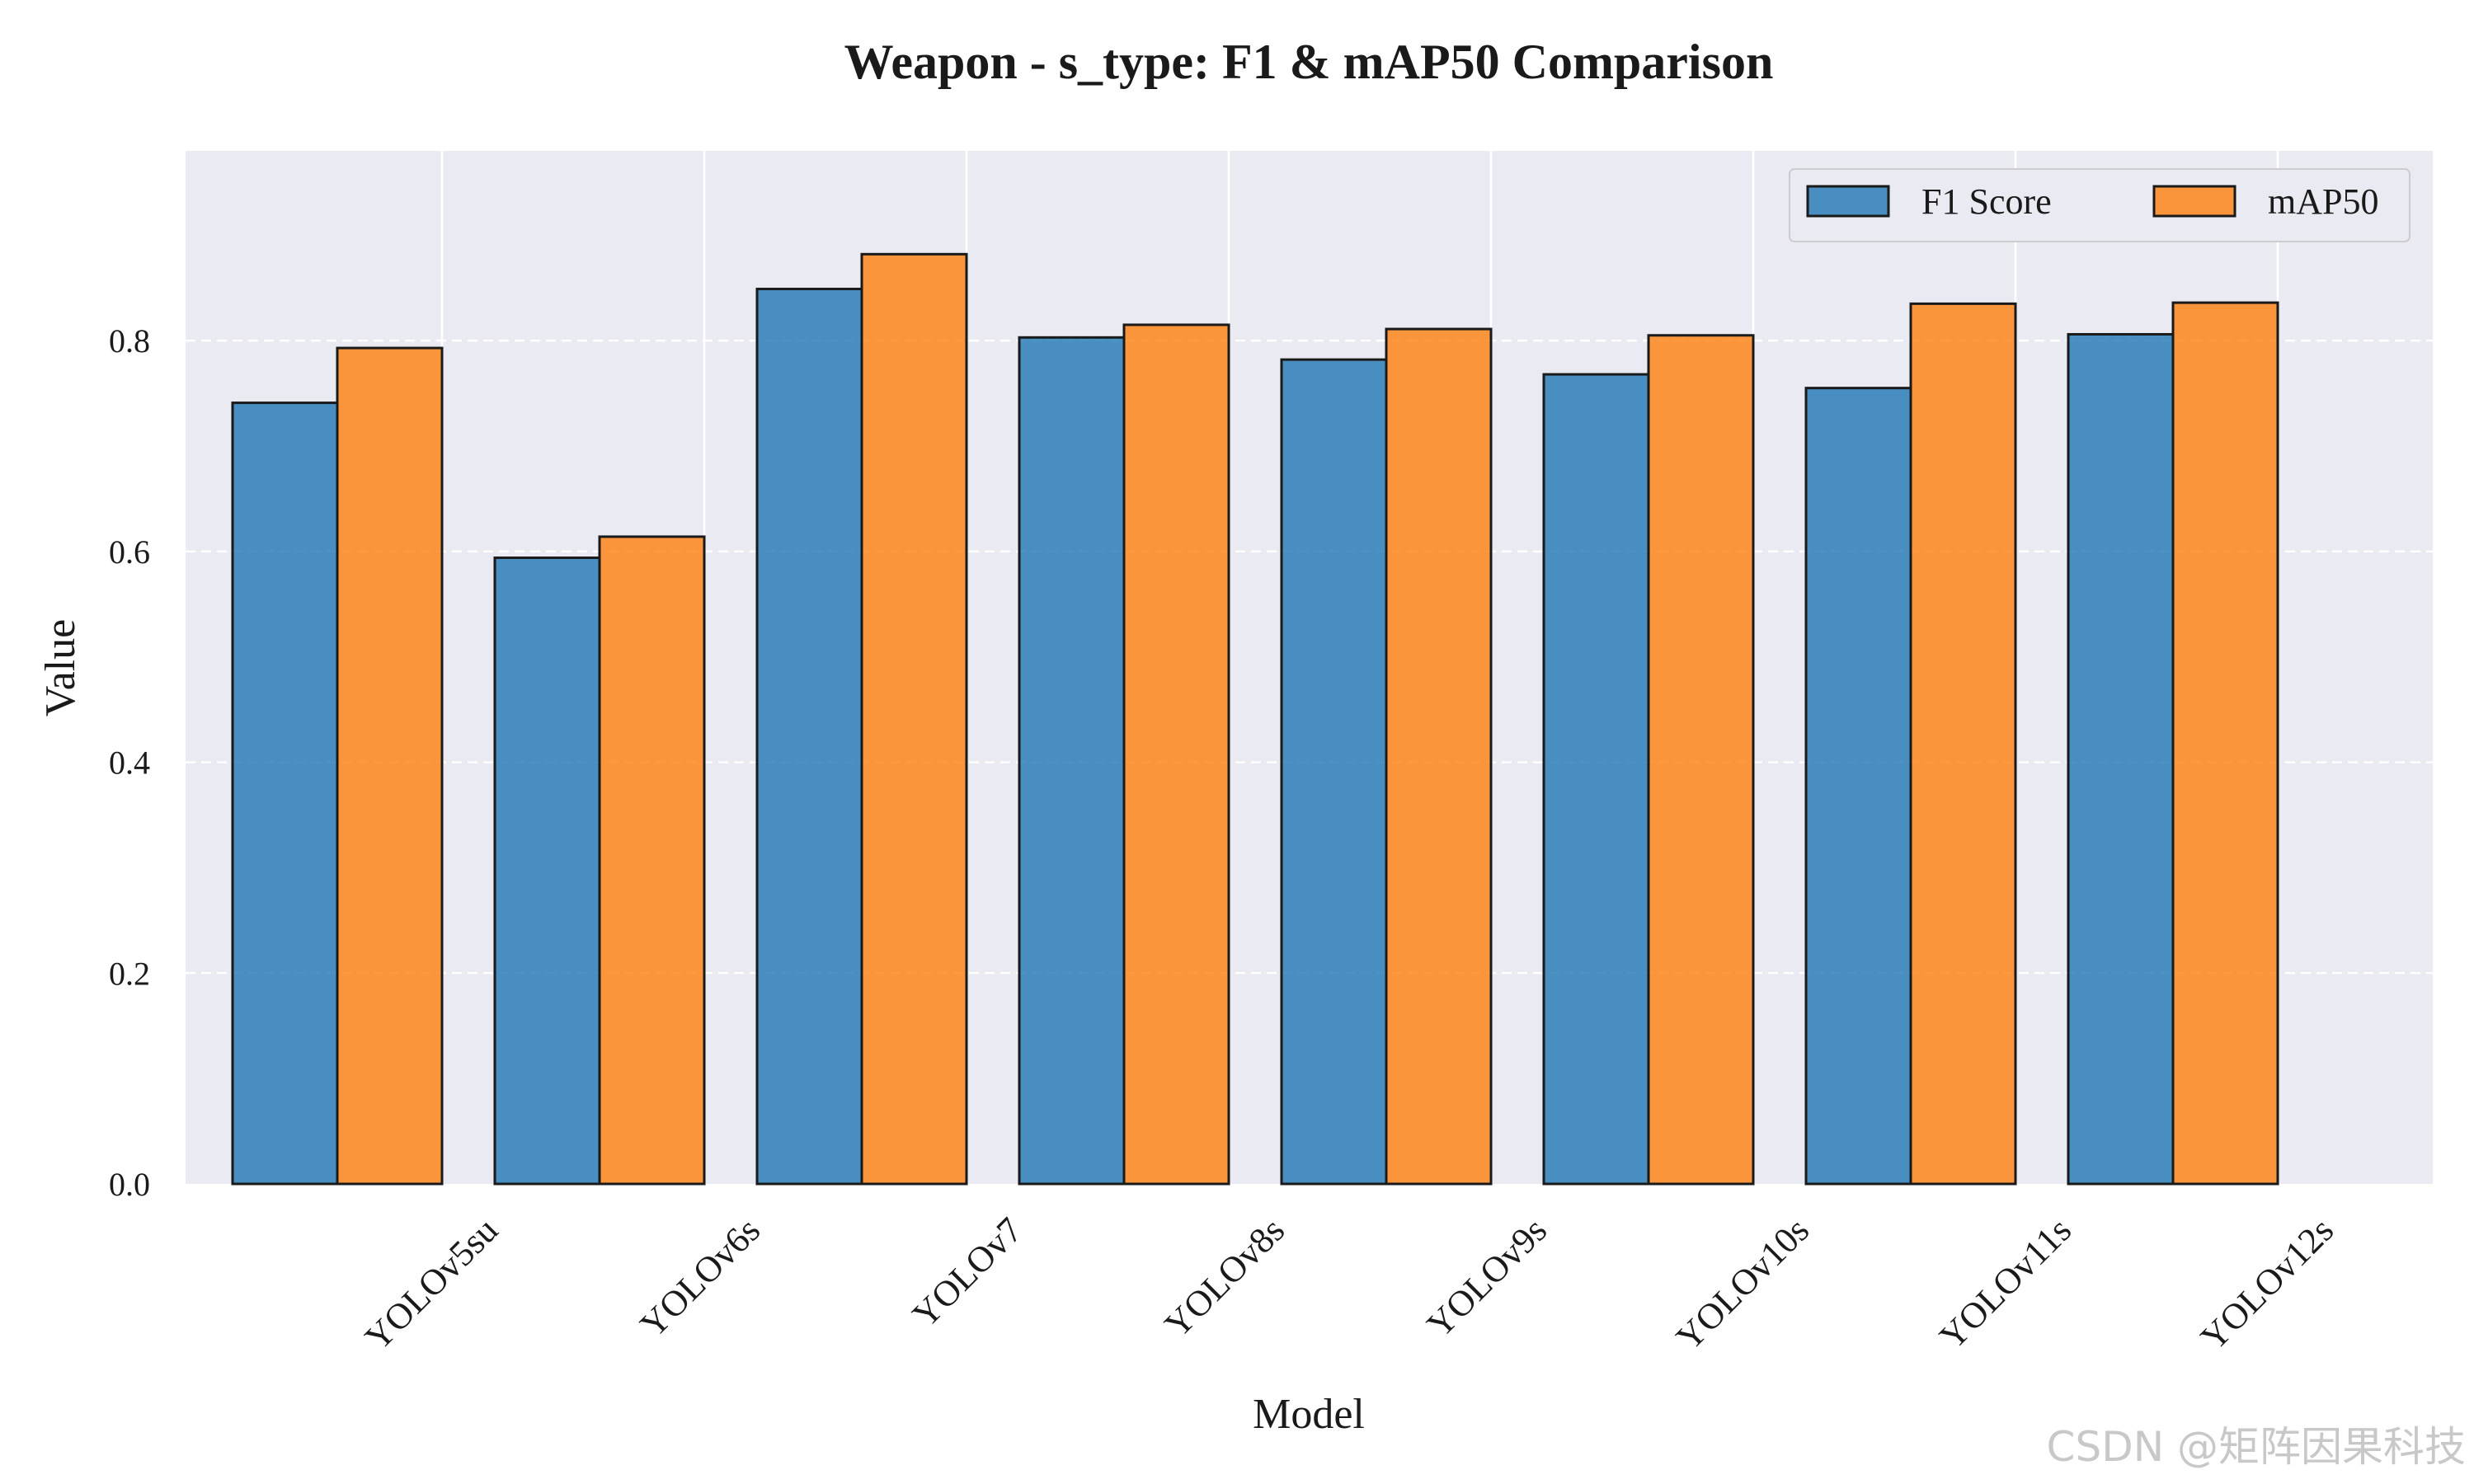 Image resolution: width=2474 pixels, height=1484 pixels. What do you see at coordinates (700, 1277) in the screenshot?
I see `x-tick-label: YOLOv6s` at bounding box center [700, 1277].